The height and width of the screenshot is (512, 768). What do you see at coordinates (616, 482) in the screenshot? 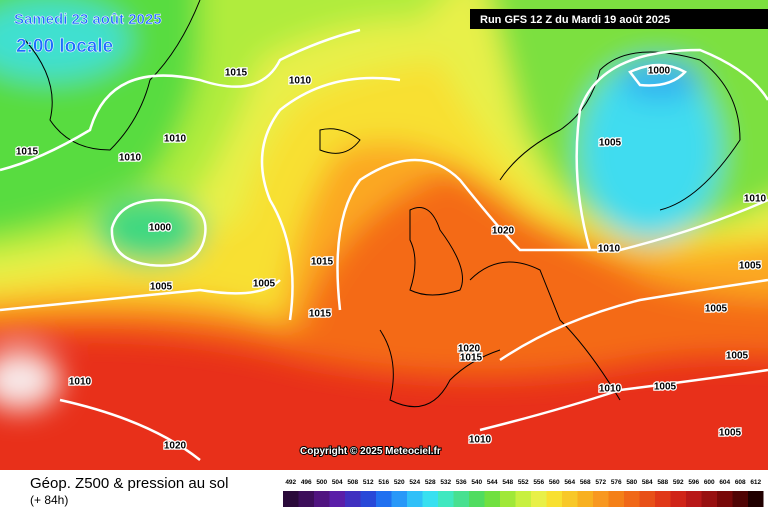
I see `scale-label: 576` at bounding box center [616, 482].